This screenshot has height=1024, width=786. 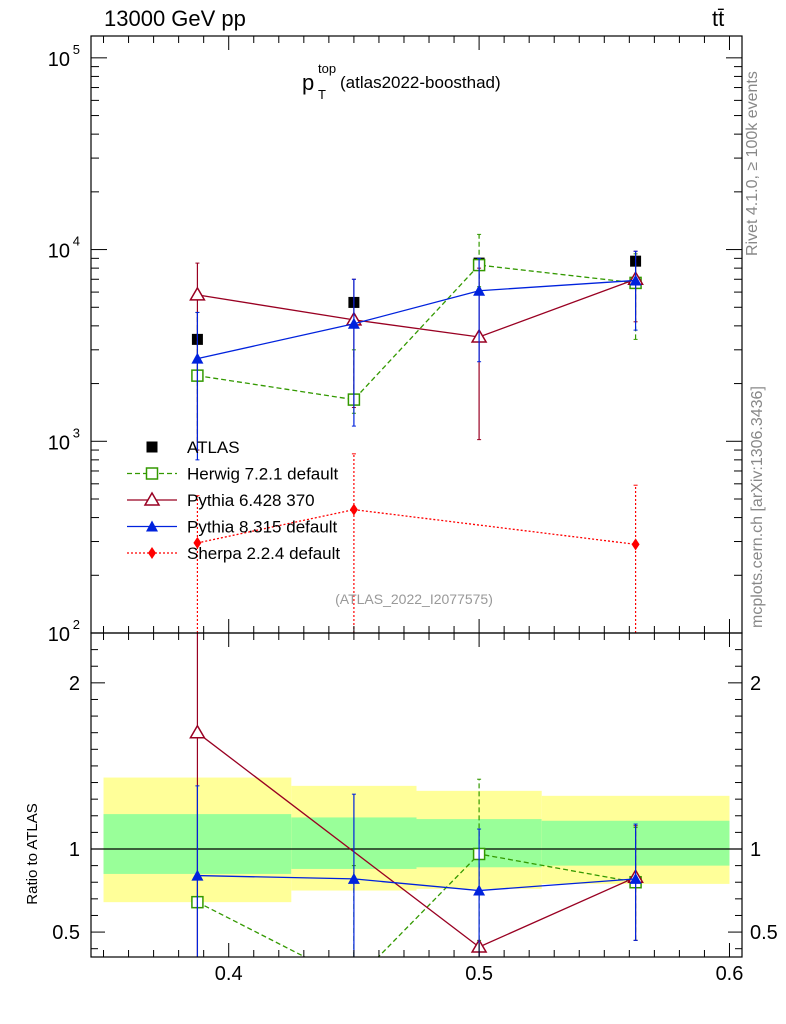 What do you see at coordinates (76, 624) in the screenshot?
I see `main-ytick-exp-0: 2` at bounding box center [76, 624].